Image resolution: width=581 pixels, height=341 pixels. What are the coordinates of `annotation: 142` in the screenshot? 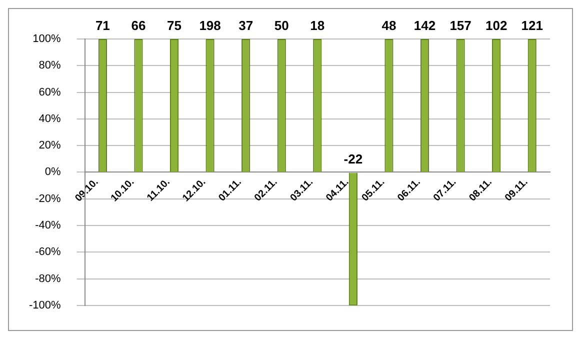 It's located at (425, 26).